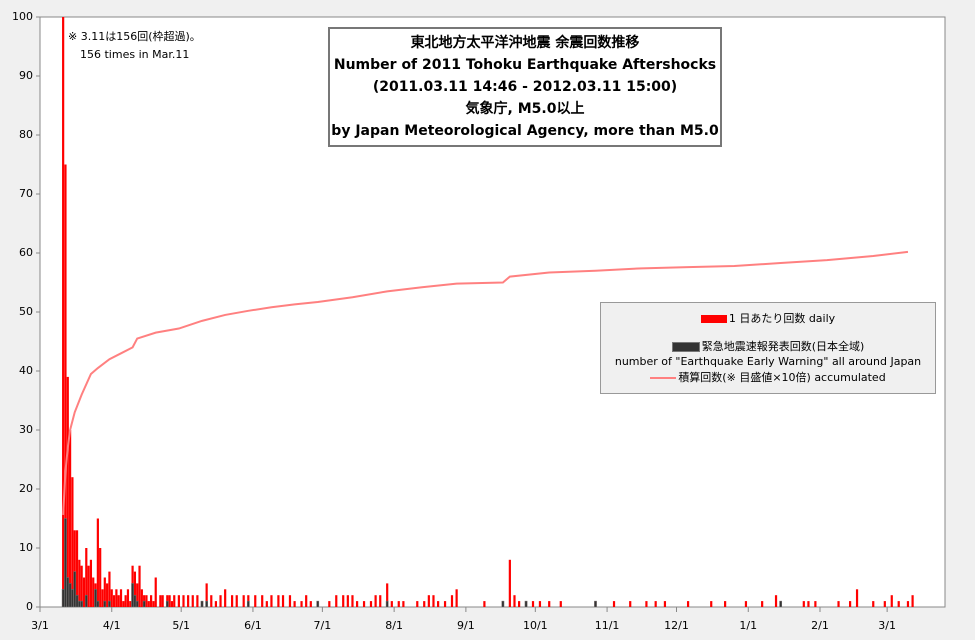 This screenshot has width=975, height=640. Describe the element at coordinates (782, 377) in the screenshot. I see `legend-label: 積算回数(※ 目盛値×10倍) accumulated` at that location.